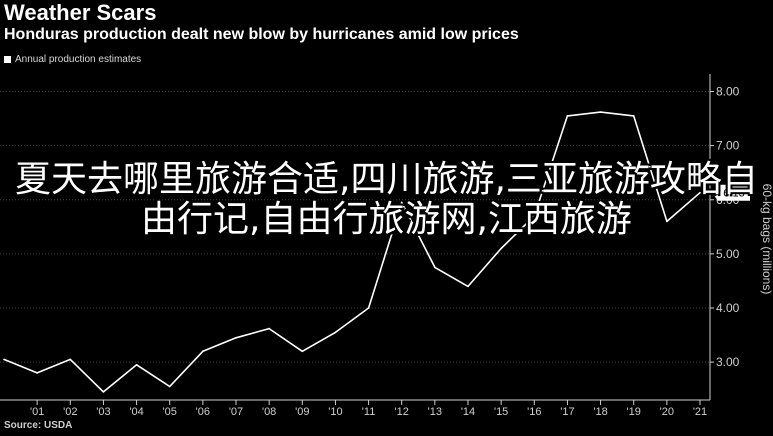 The width and height of the screenshot is (773, 436). I want to click on x-tick-label-11: '12, so click(402, 412).